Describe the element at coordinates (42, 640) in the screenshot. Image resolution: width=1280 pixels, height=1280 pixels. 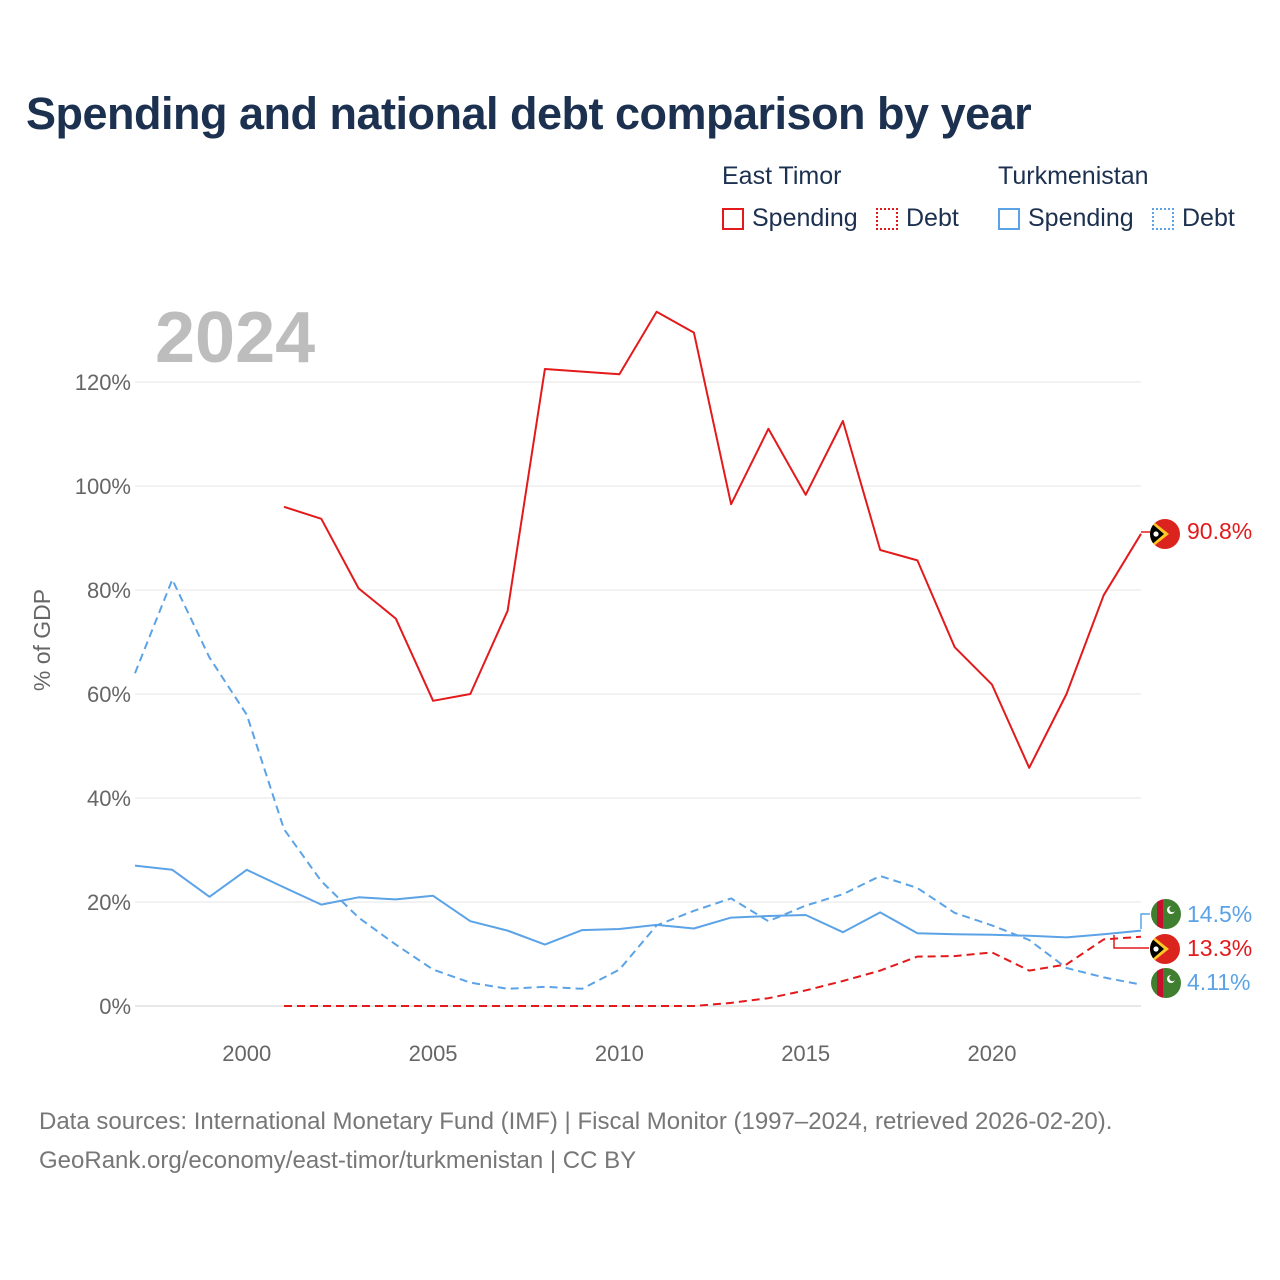
I see `y-axis-label: % of GDP` at that location.